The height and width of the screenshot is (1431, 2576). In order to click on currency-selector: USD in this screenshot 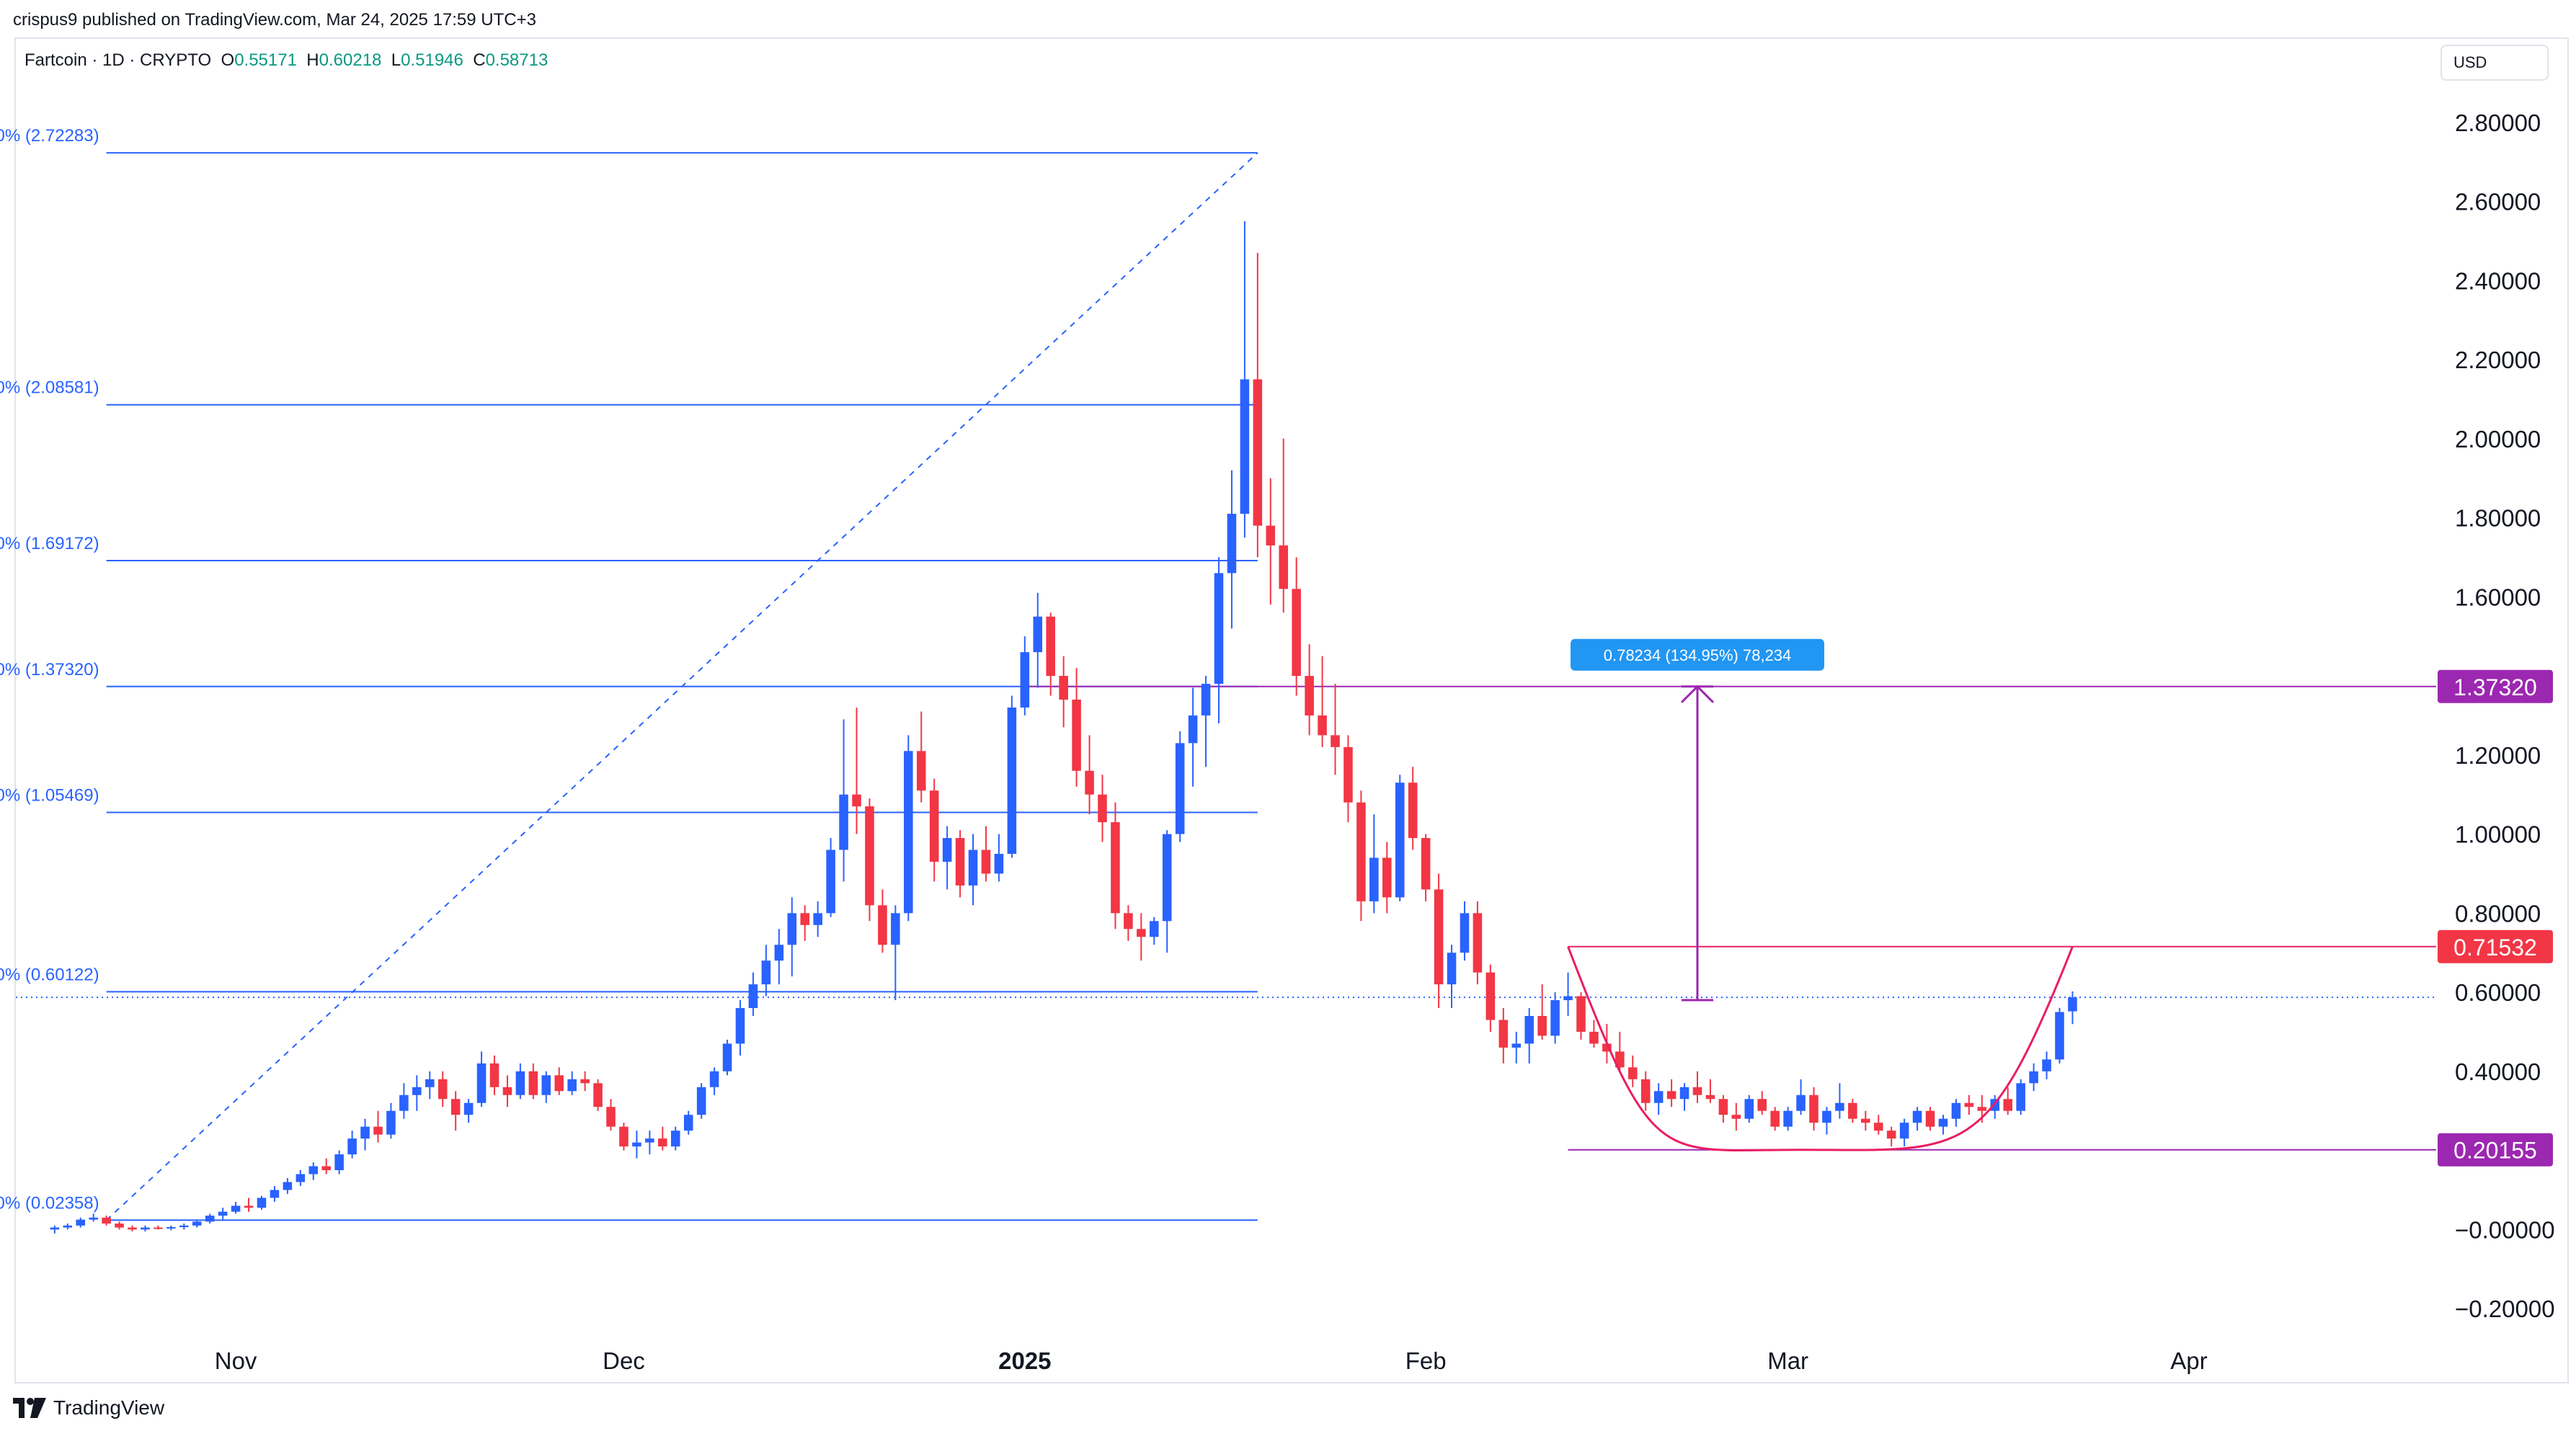, I will do `click(2494, 63)`.